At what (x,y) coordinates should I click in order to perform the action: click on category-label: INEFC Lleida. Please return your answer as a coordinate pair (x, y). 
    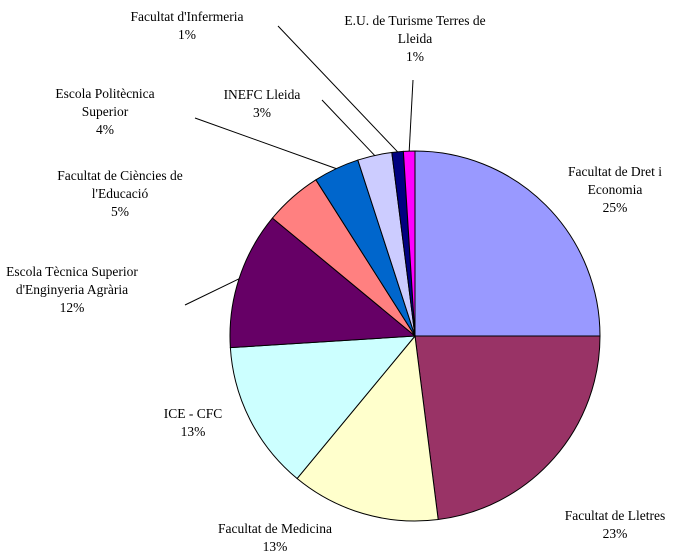
    Looking at the image, I should click on (262, 94).